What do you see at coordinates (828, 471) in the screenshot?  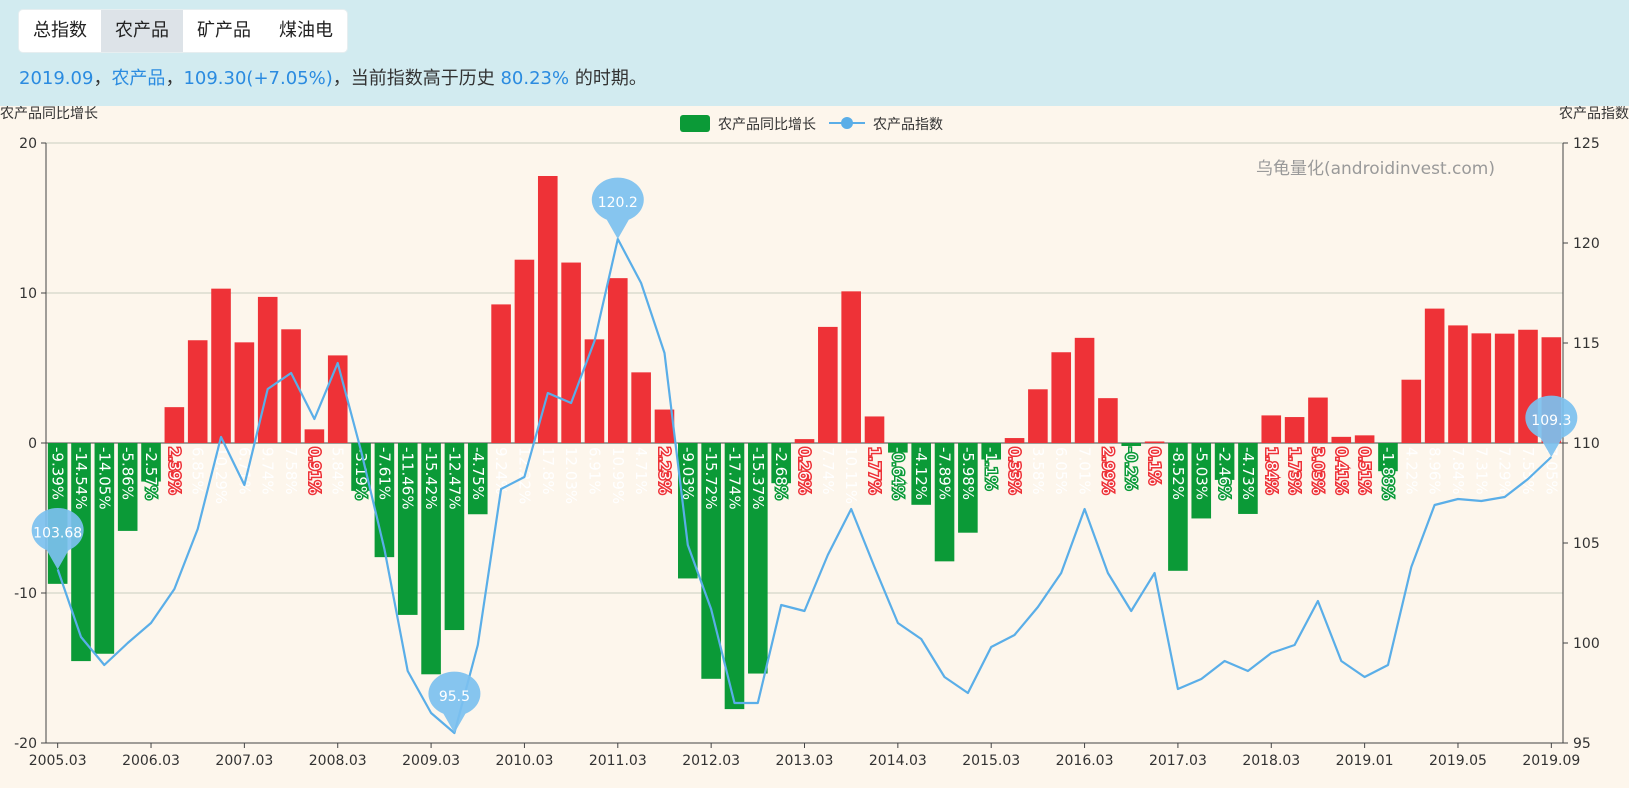 I see `bar-value-label: 7.74%` at bounding box center [828, 471].